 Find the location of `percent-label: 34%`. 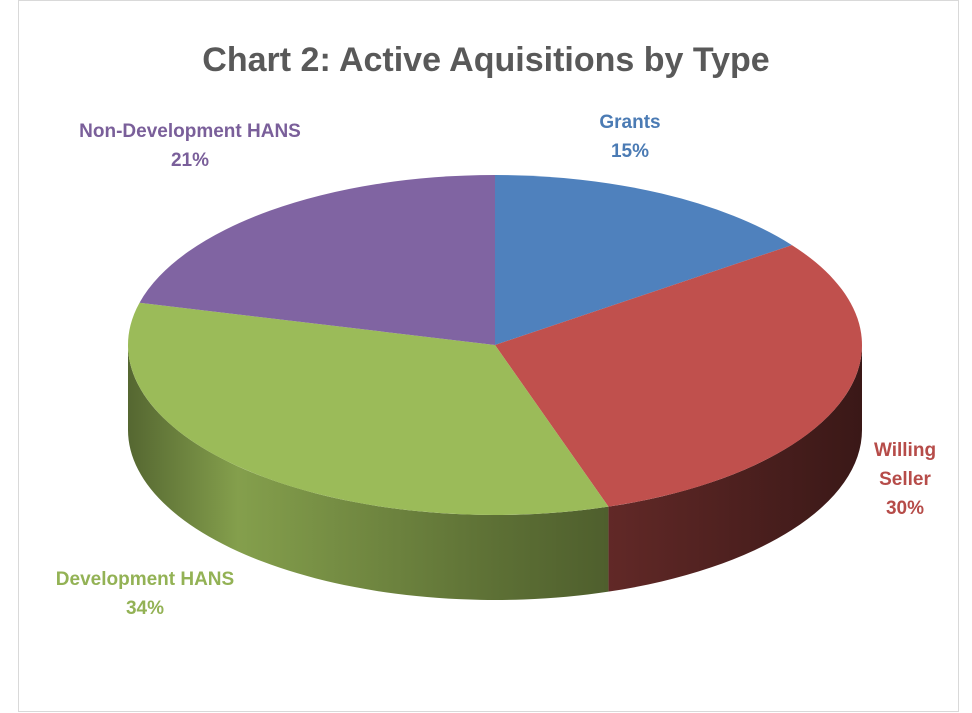

percent-label: 34% is located at coordinates (145, 608).